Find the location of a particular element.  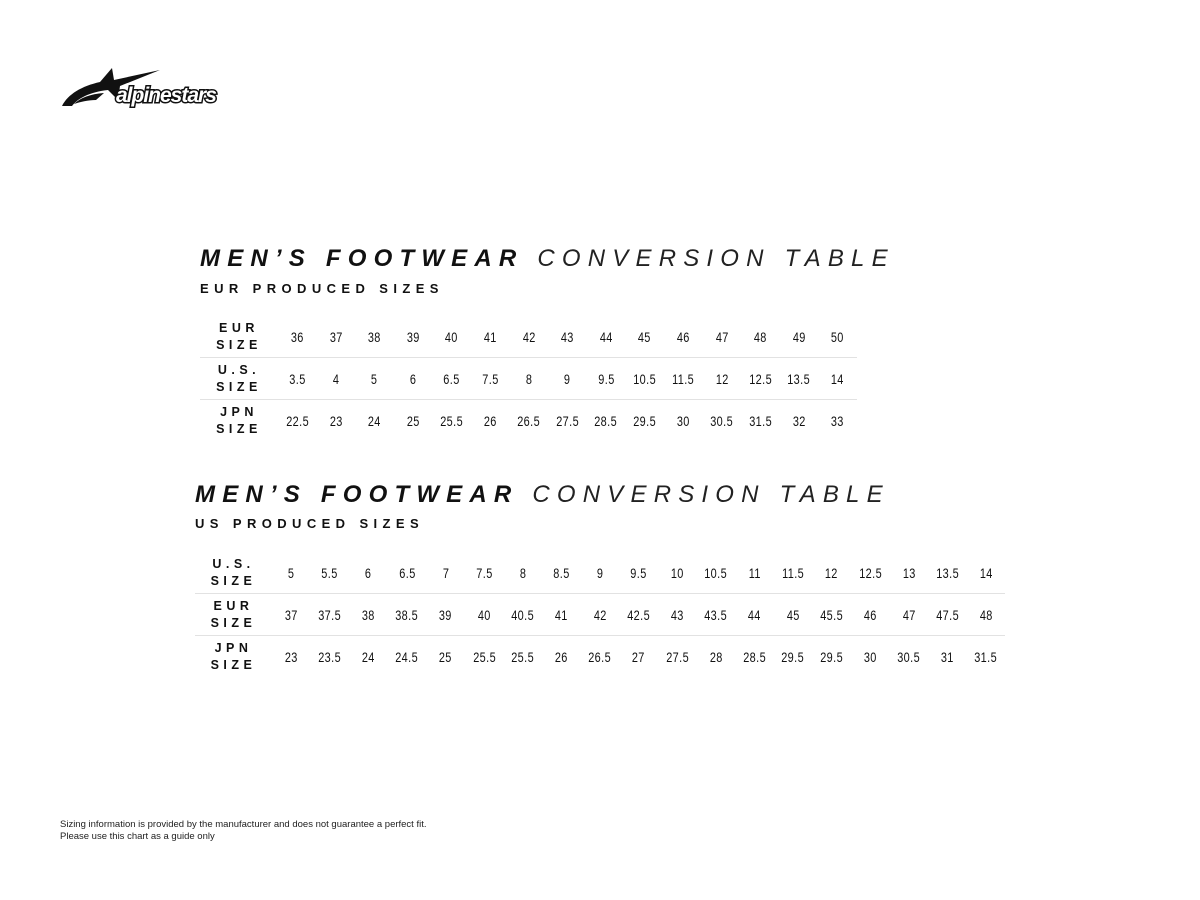

size-value: 42.5 is located at coordinates (639, 614).